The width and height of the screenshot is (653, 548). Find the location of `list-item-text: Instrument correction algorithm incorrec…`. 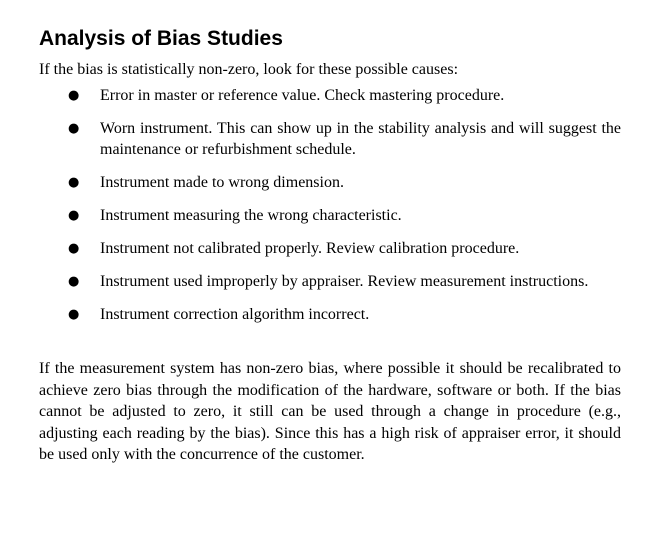

list-item-text: Instrument correction algorithm incorrec… is located at coordinates (235, 314).